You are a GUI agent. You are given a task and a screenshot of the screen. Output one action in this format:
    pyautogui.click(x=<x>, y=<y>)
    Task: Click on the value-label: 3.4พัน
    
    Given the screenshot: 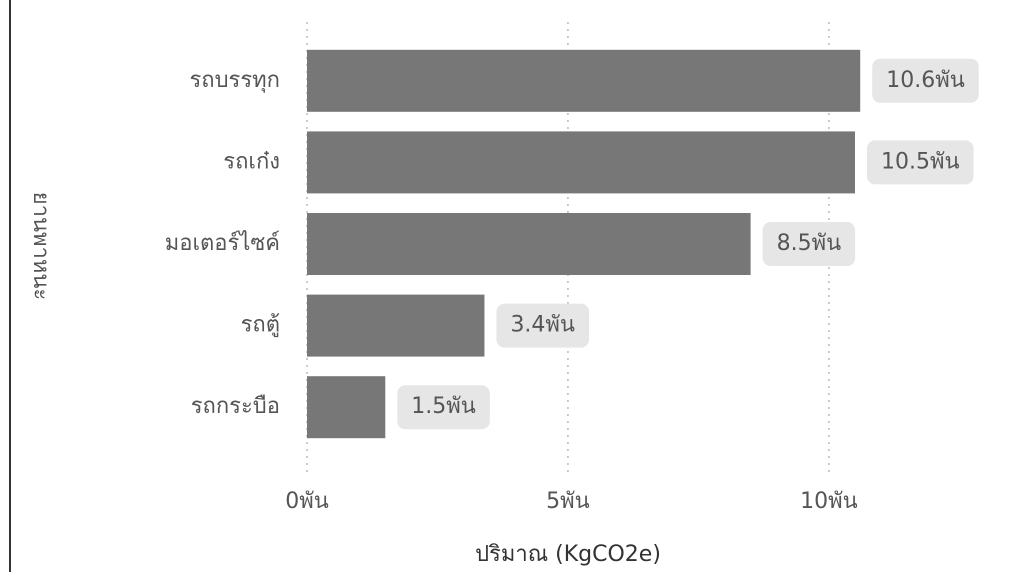 What is the action you would take?
    pyautogui.click(x=542, y=325)
    